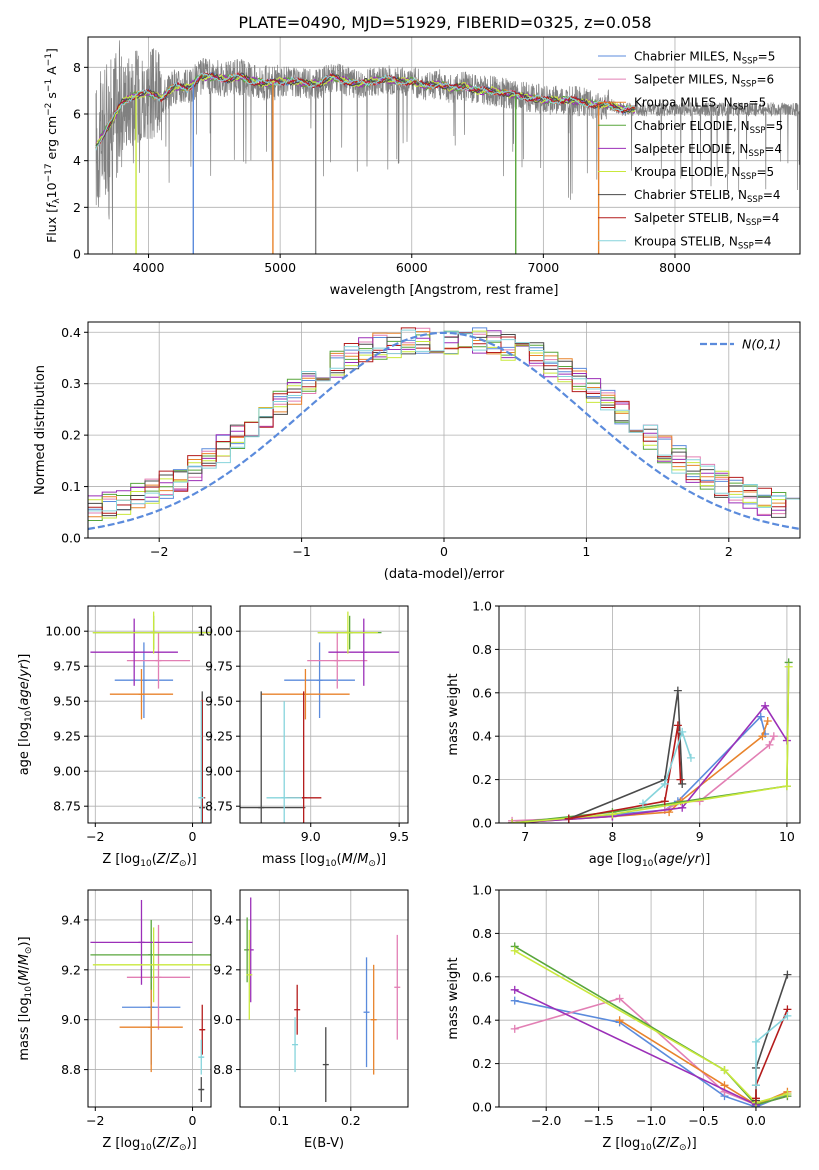  Describe the element at coordinates (311, 836) in the screenshot. I see `x-tick-label: 9.0` at that location.